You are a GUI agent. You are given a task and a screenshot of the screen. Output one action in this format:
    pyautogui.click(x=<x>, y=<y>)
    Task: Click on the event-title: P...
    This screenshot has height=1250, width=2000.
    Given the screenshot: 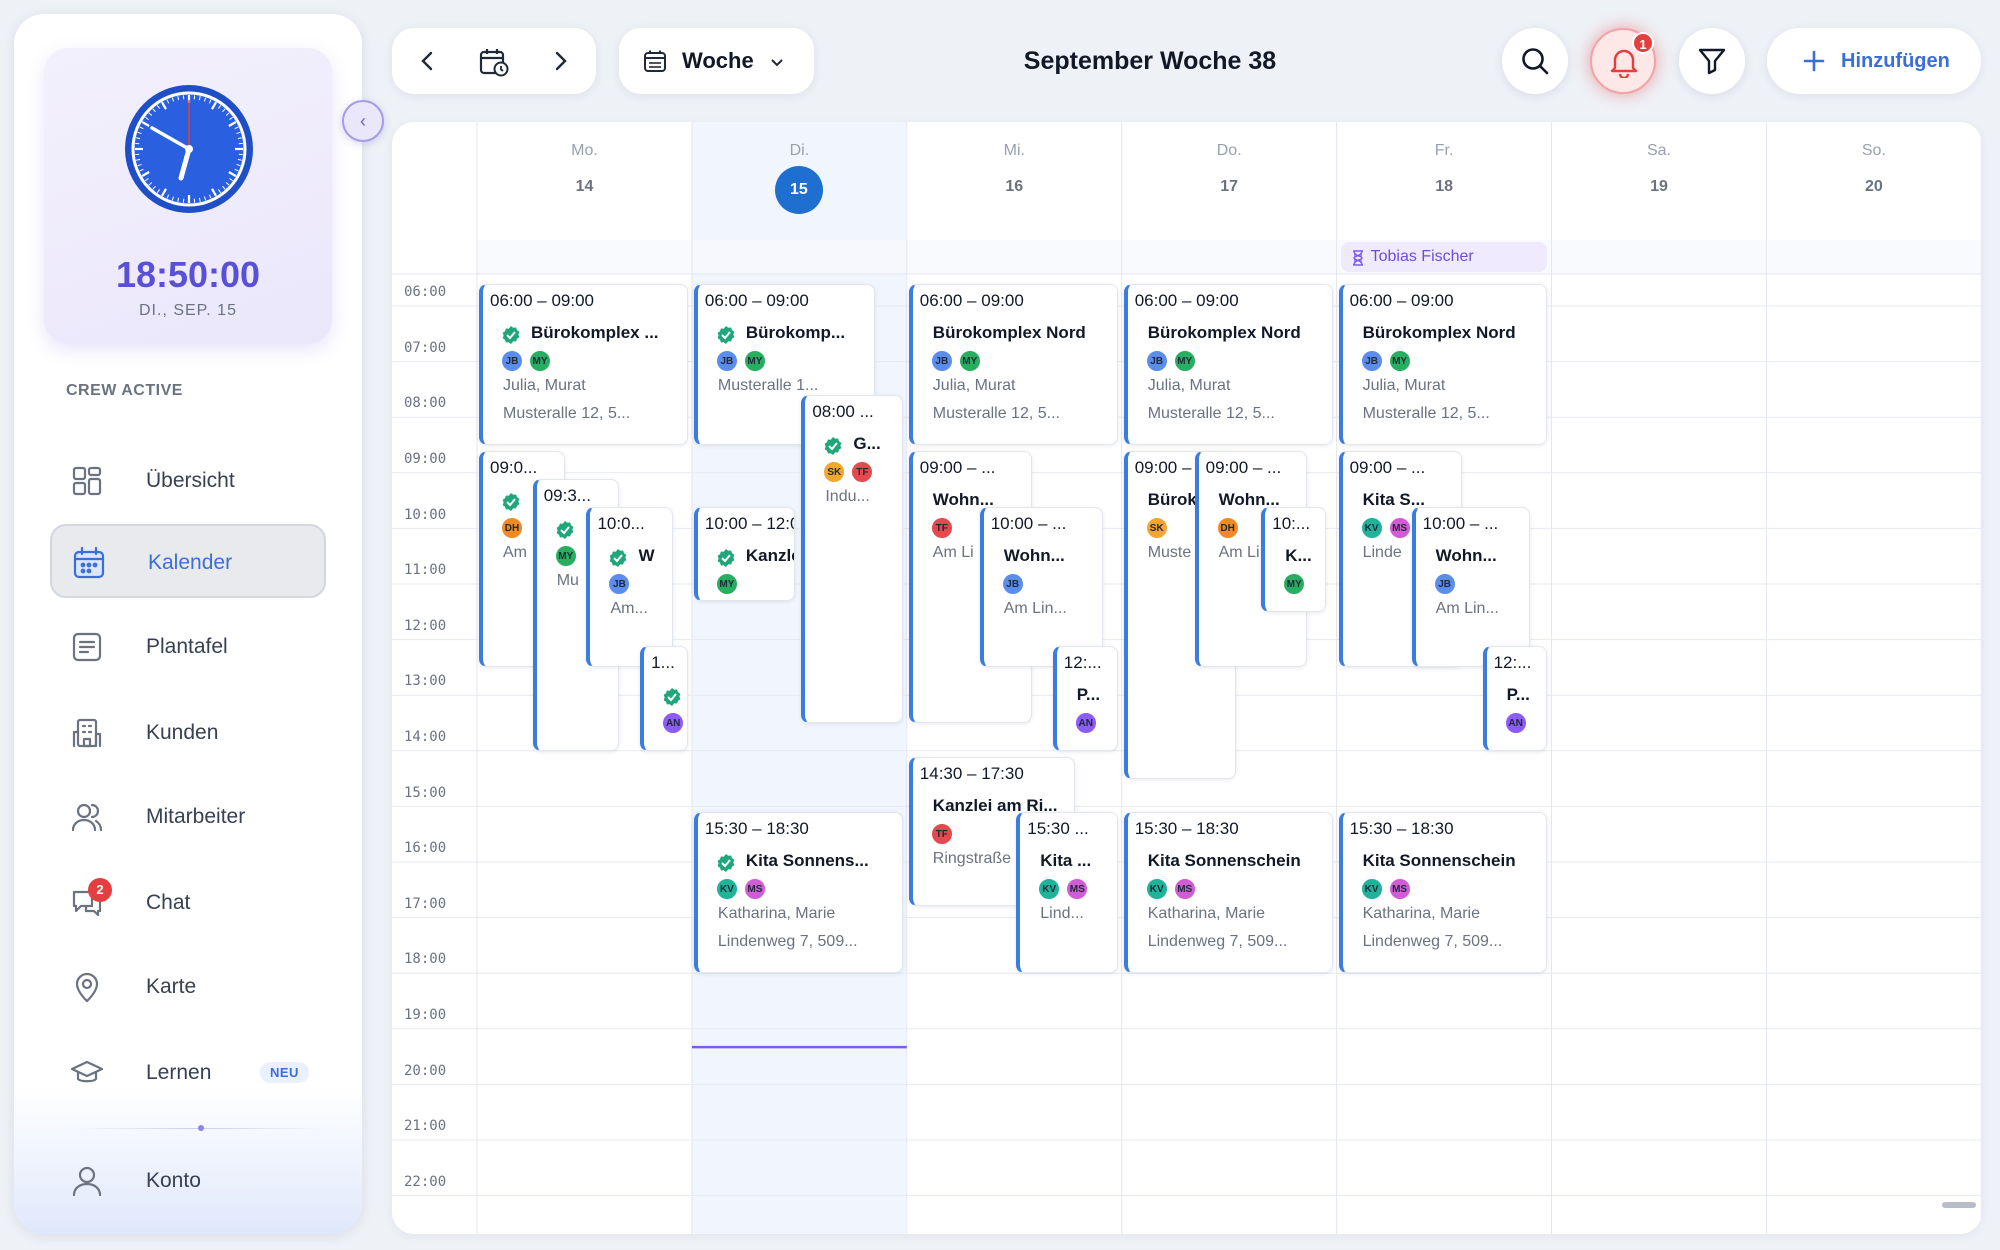 What is the action you would take?
    pyautogui.click(x=1088, y=694)
    